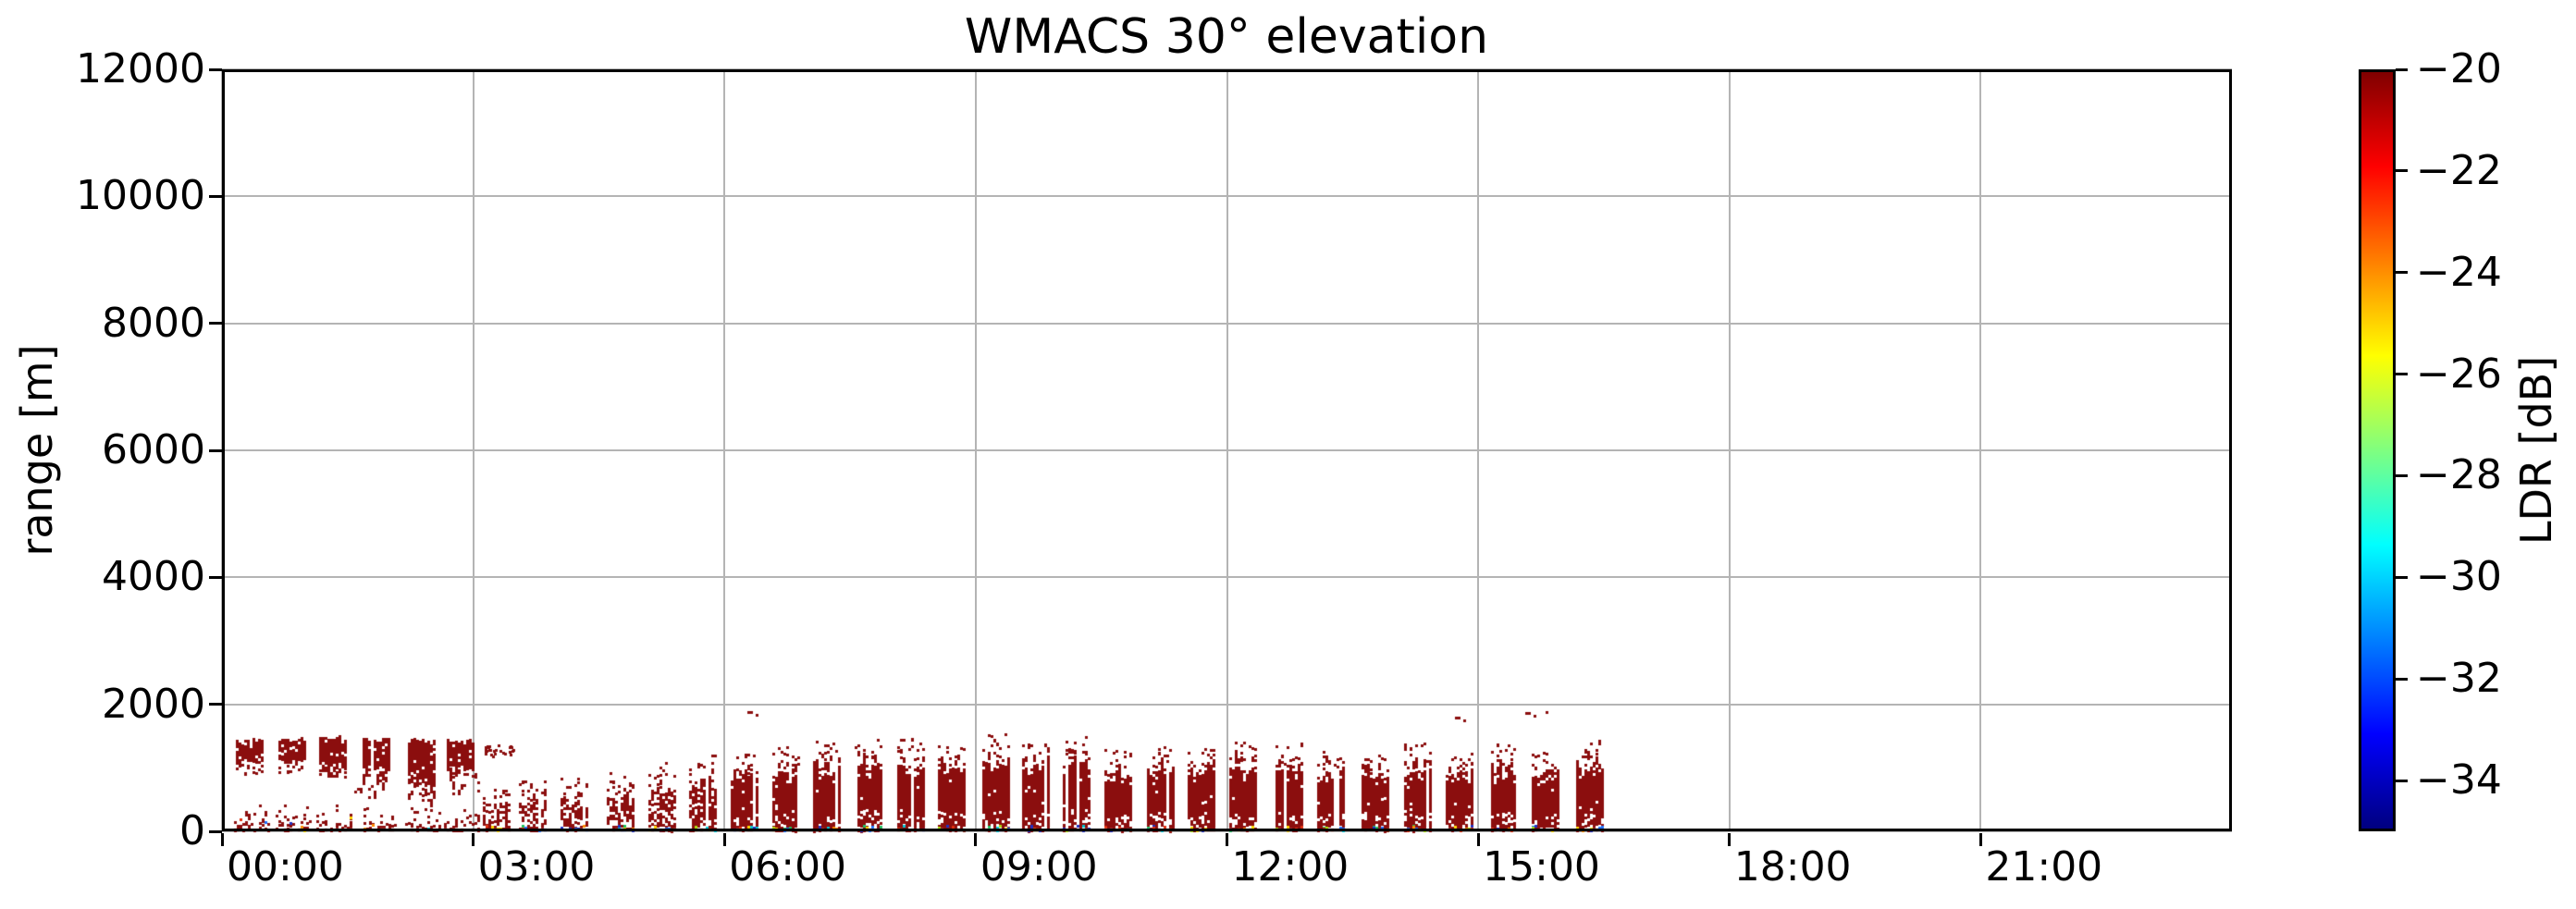 Image resolution: width=2576 pixels, height=909 pixels. I want to click on y-tick-label: 2000, so click(153, 704).